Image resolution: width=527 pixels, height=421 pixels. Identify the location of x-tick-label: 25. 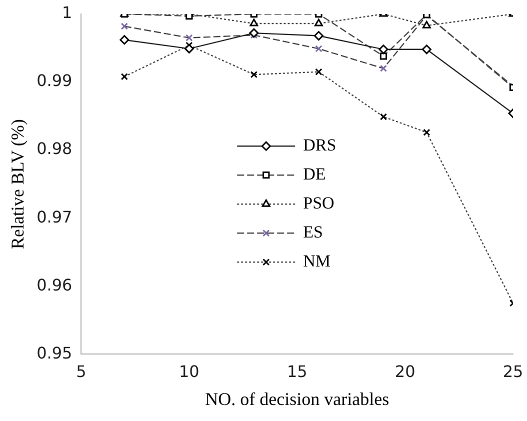
(513, 371).